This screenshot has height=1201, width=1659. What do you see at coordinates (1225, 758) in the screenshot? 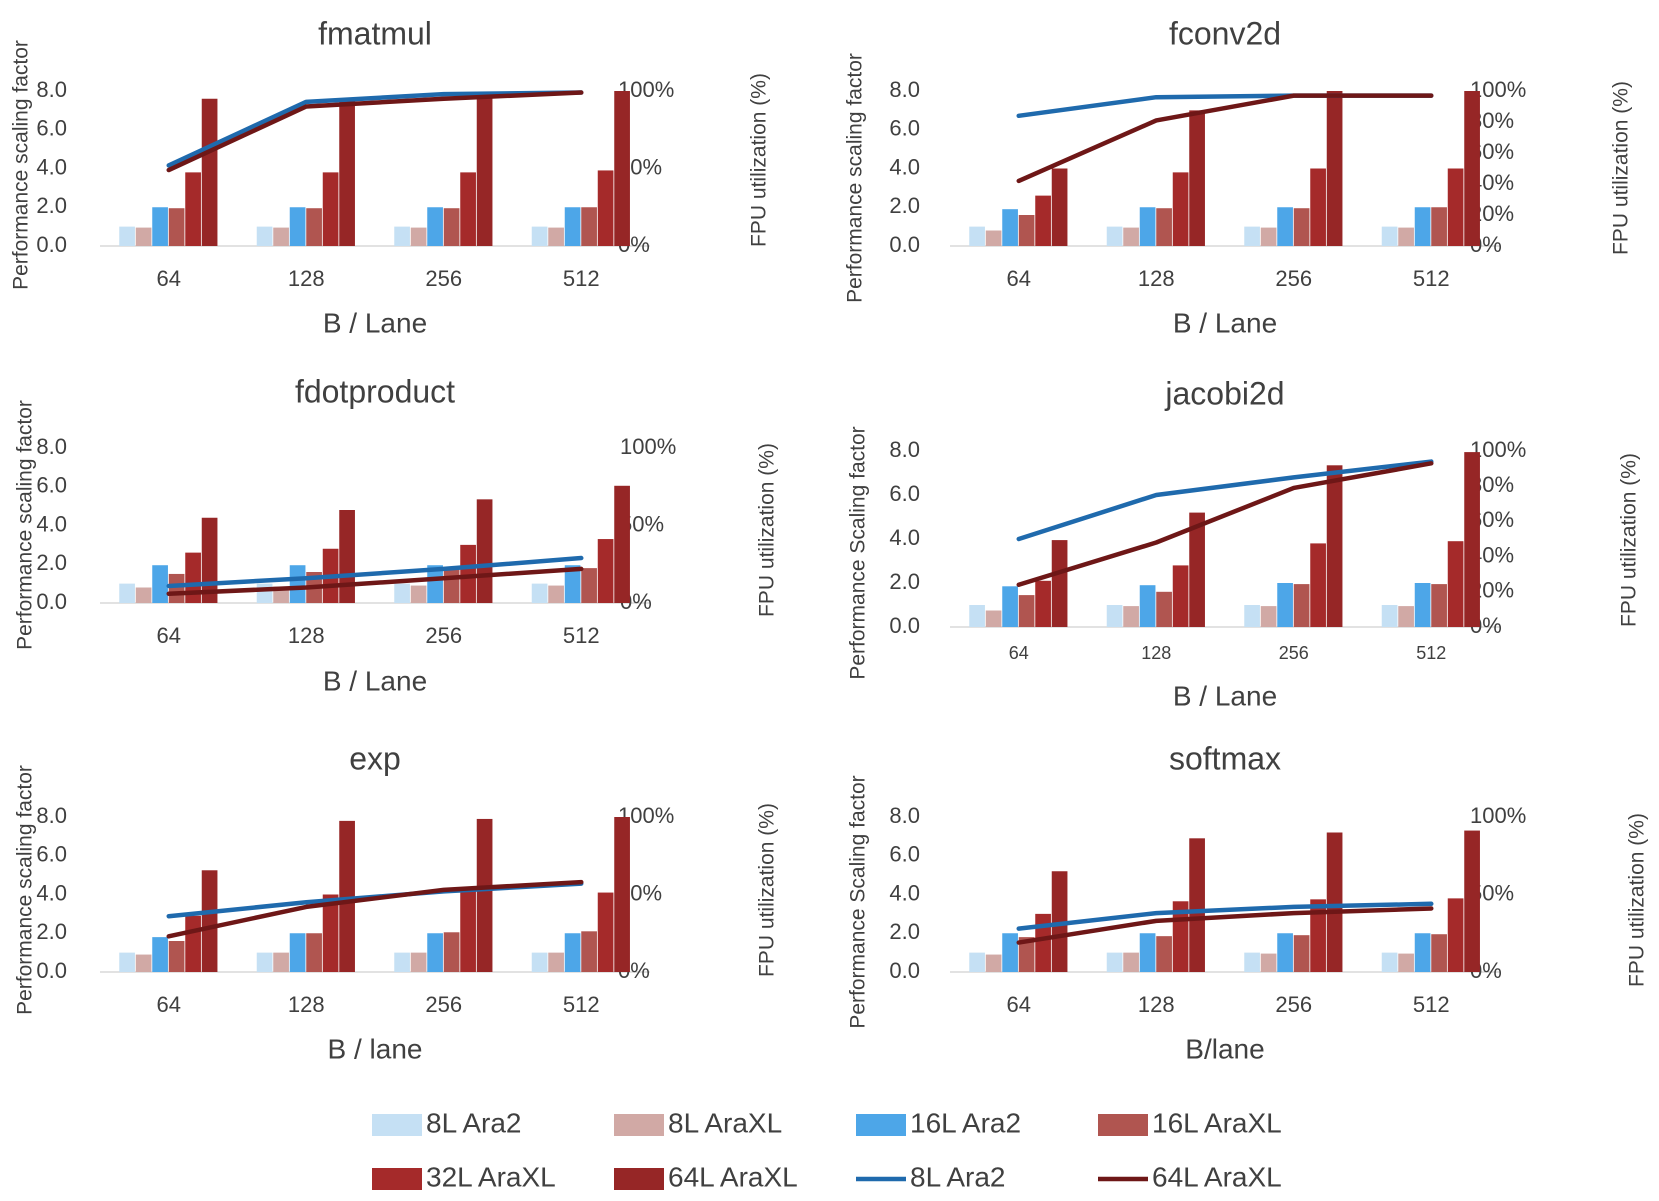
I see `chart-title: softmax` at bounding box center [1225, 758].